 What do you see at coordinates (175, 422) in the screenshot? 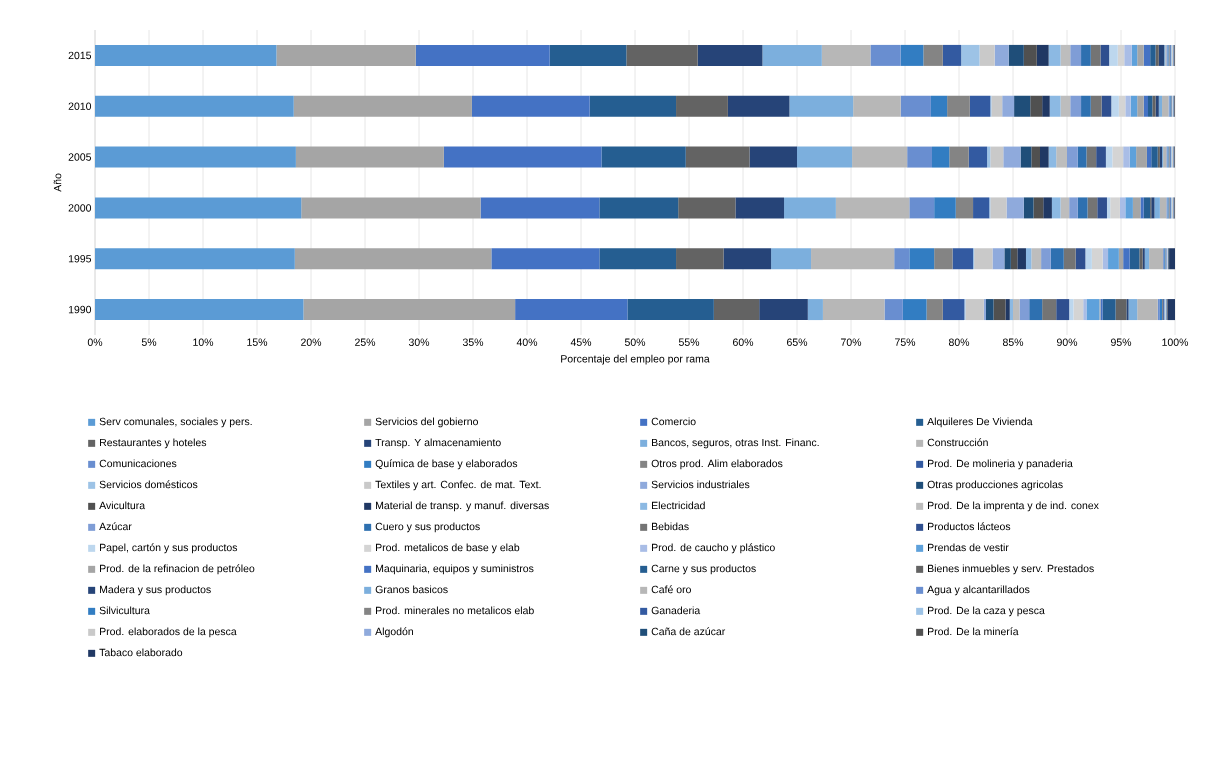
I see `legend-label: Serv comunales, sociales y pers.` at bounding box center [175, 422].